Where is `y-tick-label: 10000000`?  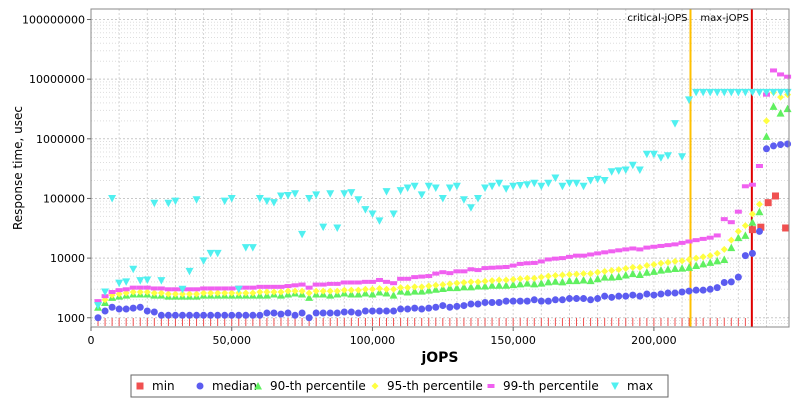 y-tick-label: 10000000 is located at coordinates (57, 79).